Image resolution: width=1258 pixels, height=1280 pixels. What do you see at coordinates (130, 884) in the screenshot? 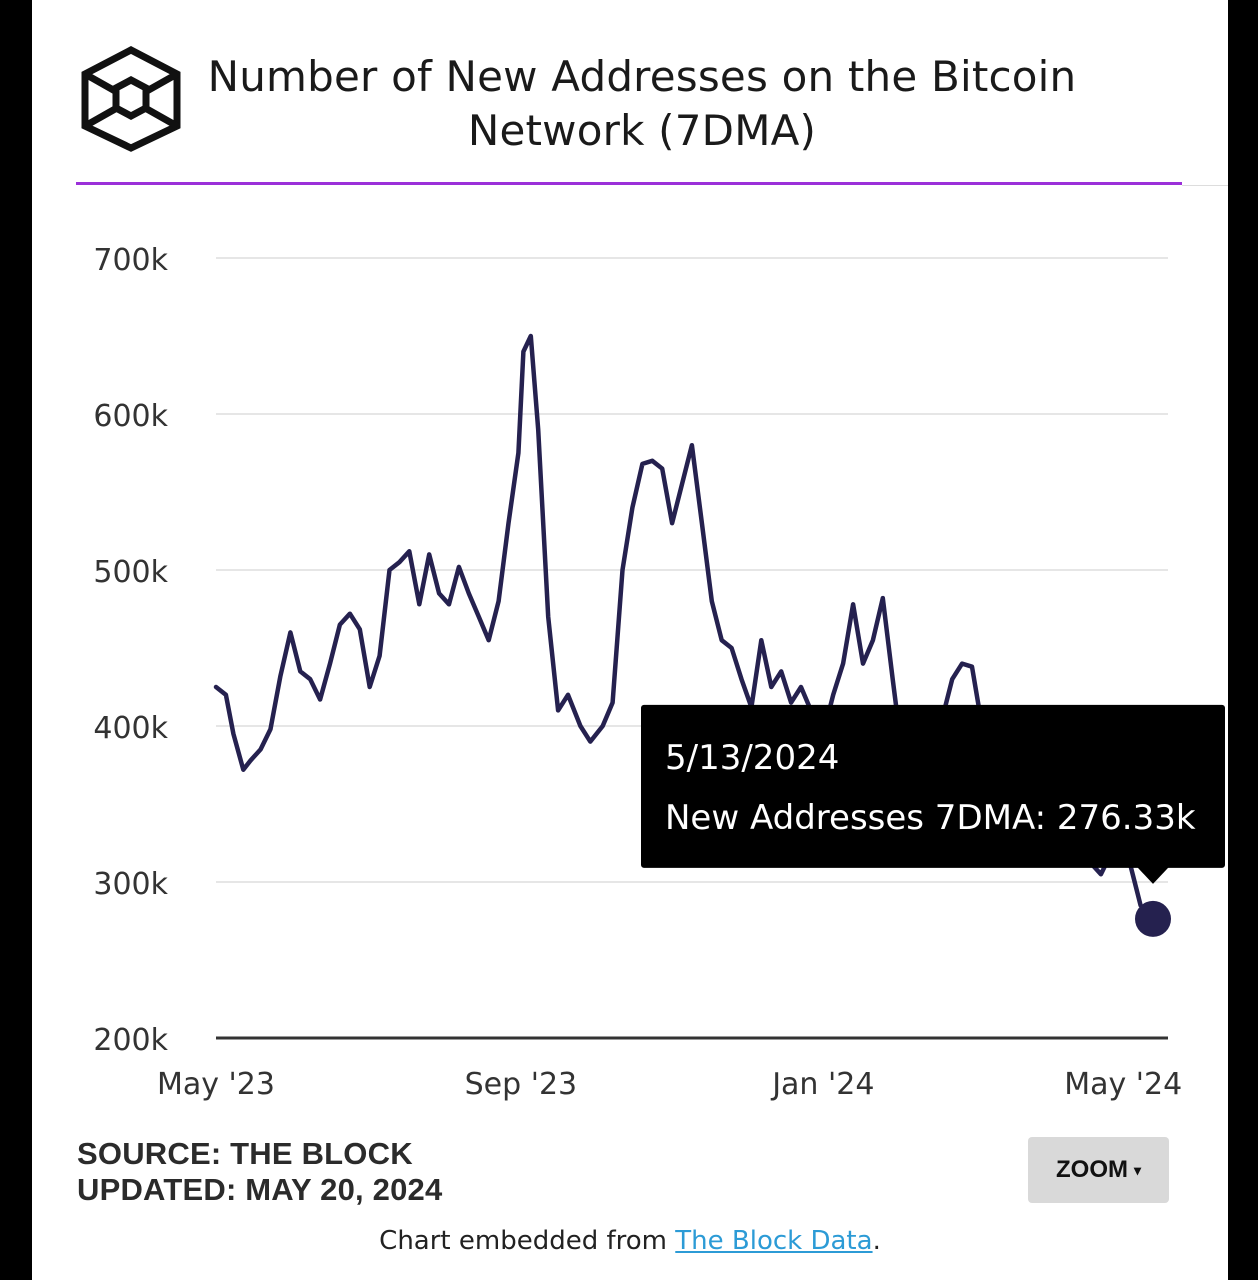
I see `y-tick-label: 300k` at bounding box center [130, 884].